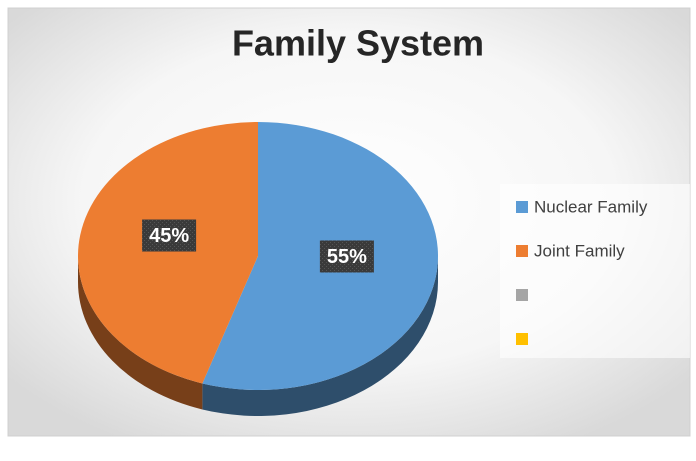  I want to click on data-label: 45%, so click(169, 236).